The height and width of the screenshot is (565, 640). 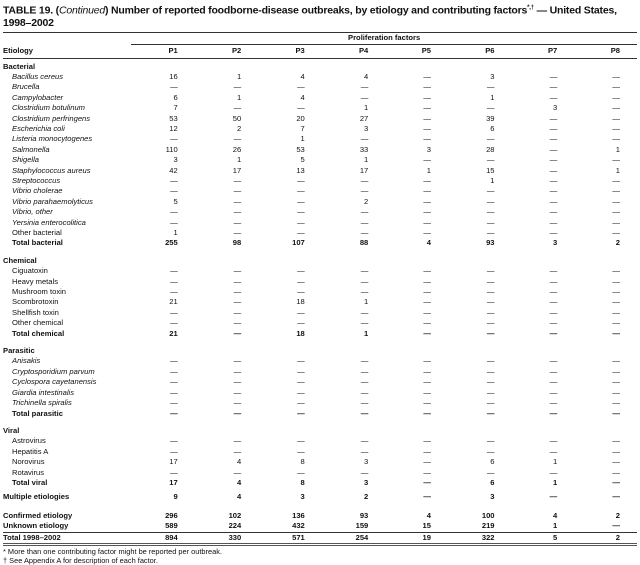 I want to click on etiology-cell: Vibrio parahaemolyticus, so click(x=52, y=201).